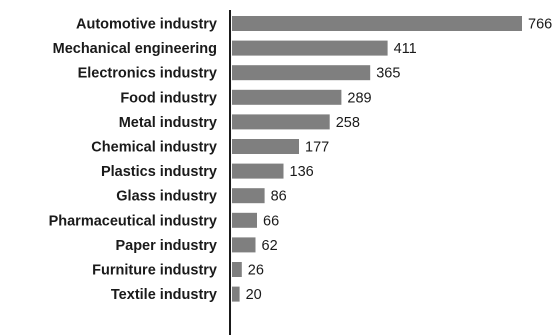  What do you see at coordinates (270, 246) in the screenshot?
I see `value-label-paper-industry: 62` at bounding box center [270, 246].